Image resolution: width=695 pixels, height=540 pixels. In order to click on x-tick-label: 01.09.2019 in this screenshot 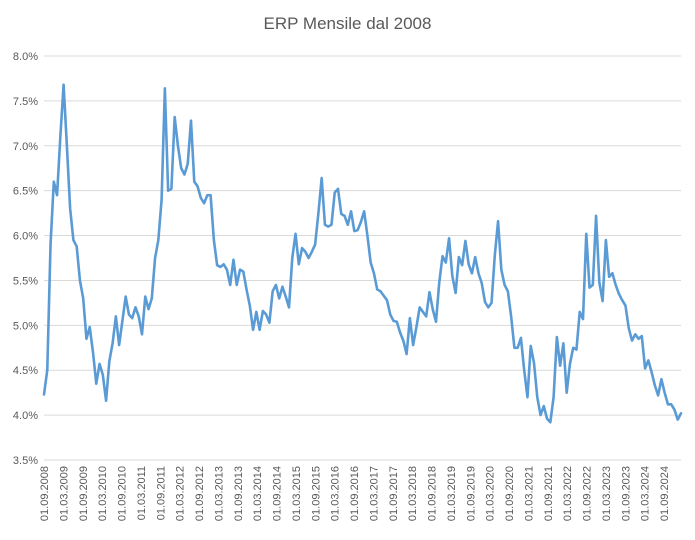, I will do `click(471, 493)`.